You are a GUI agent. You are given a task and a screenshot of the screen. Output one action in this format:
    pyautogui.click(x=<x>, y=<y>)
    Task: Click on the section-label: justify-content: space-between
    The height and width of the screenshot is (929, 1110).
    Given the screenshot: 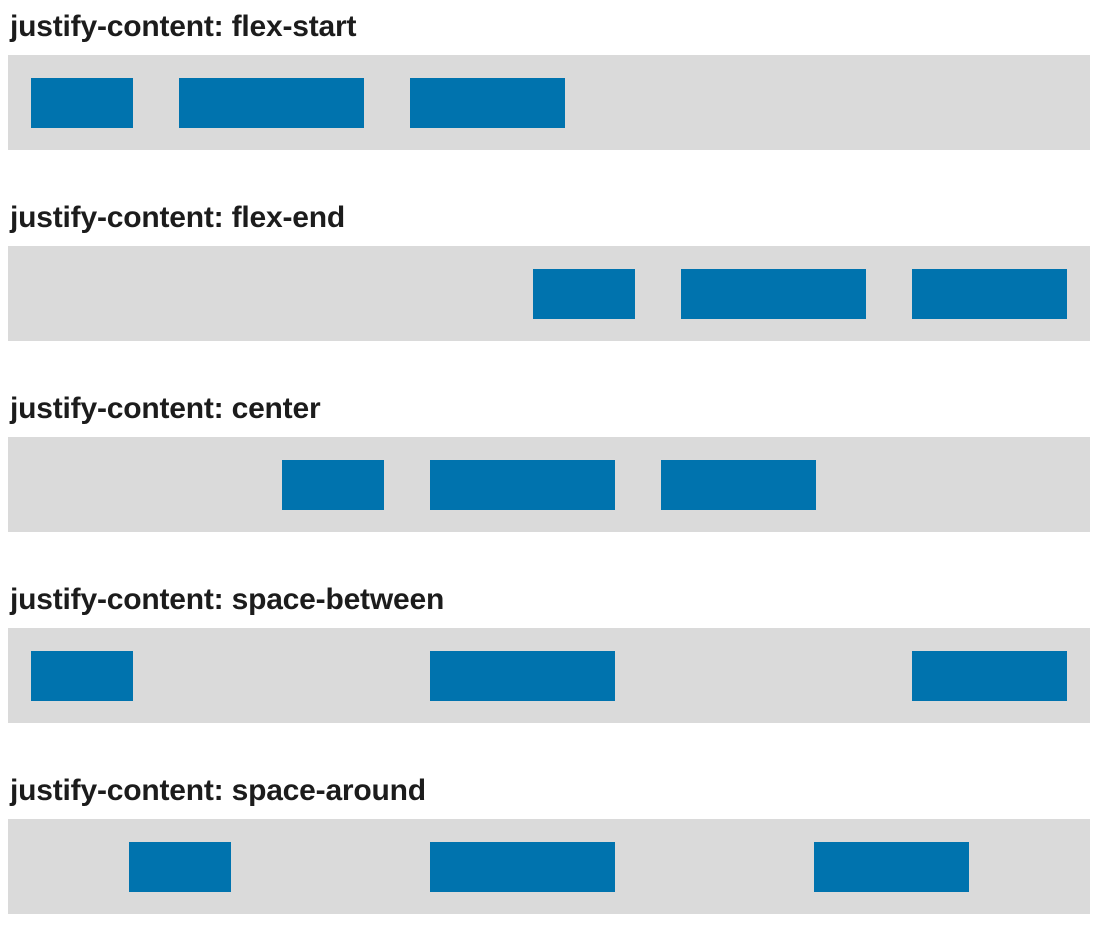 What is the action you would take?
    pyautogui.click(x=227, y=599)
    